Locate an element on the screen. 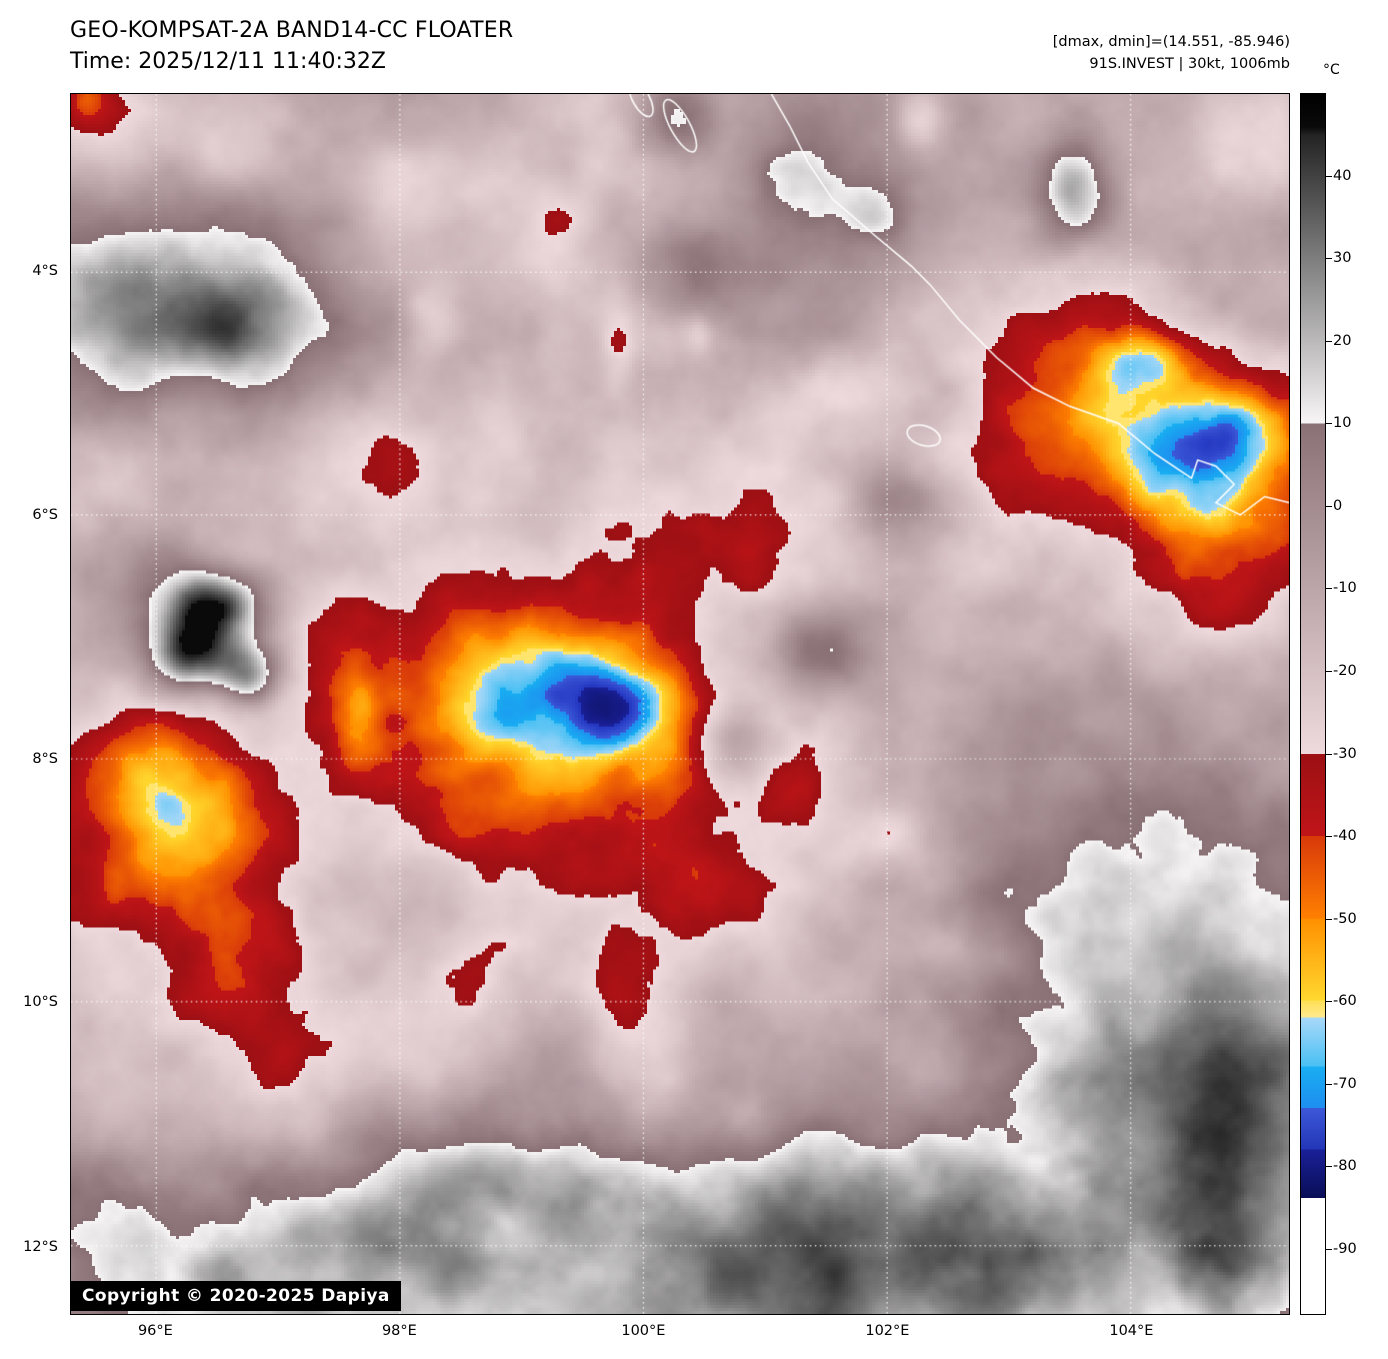  colorbar-tick-label: -90 is located at coordinates (1345, 1249).